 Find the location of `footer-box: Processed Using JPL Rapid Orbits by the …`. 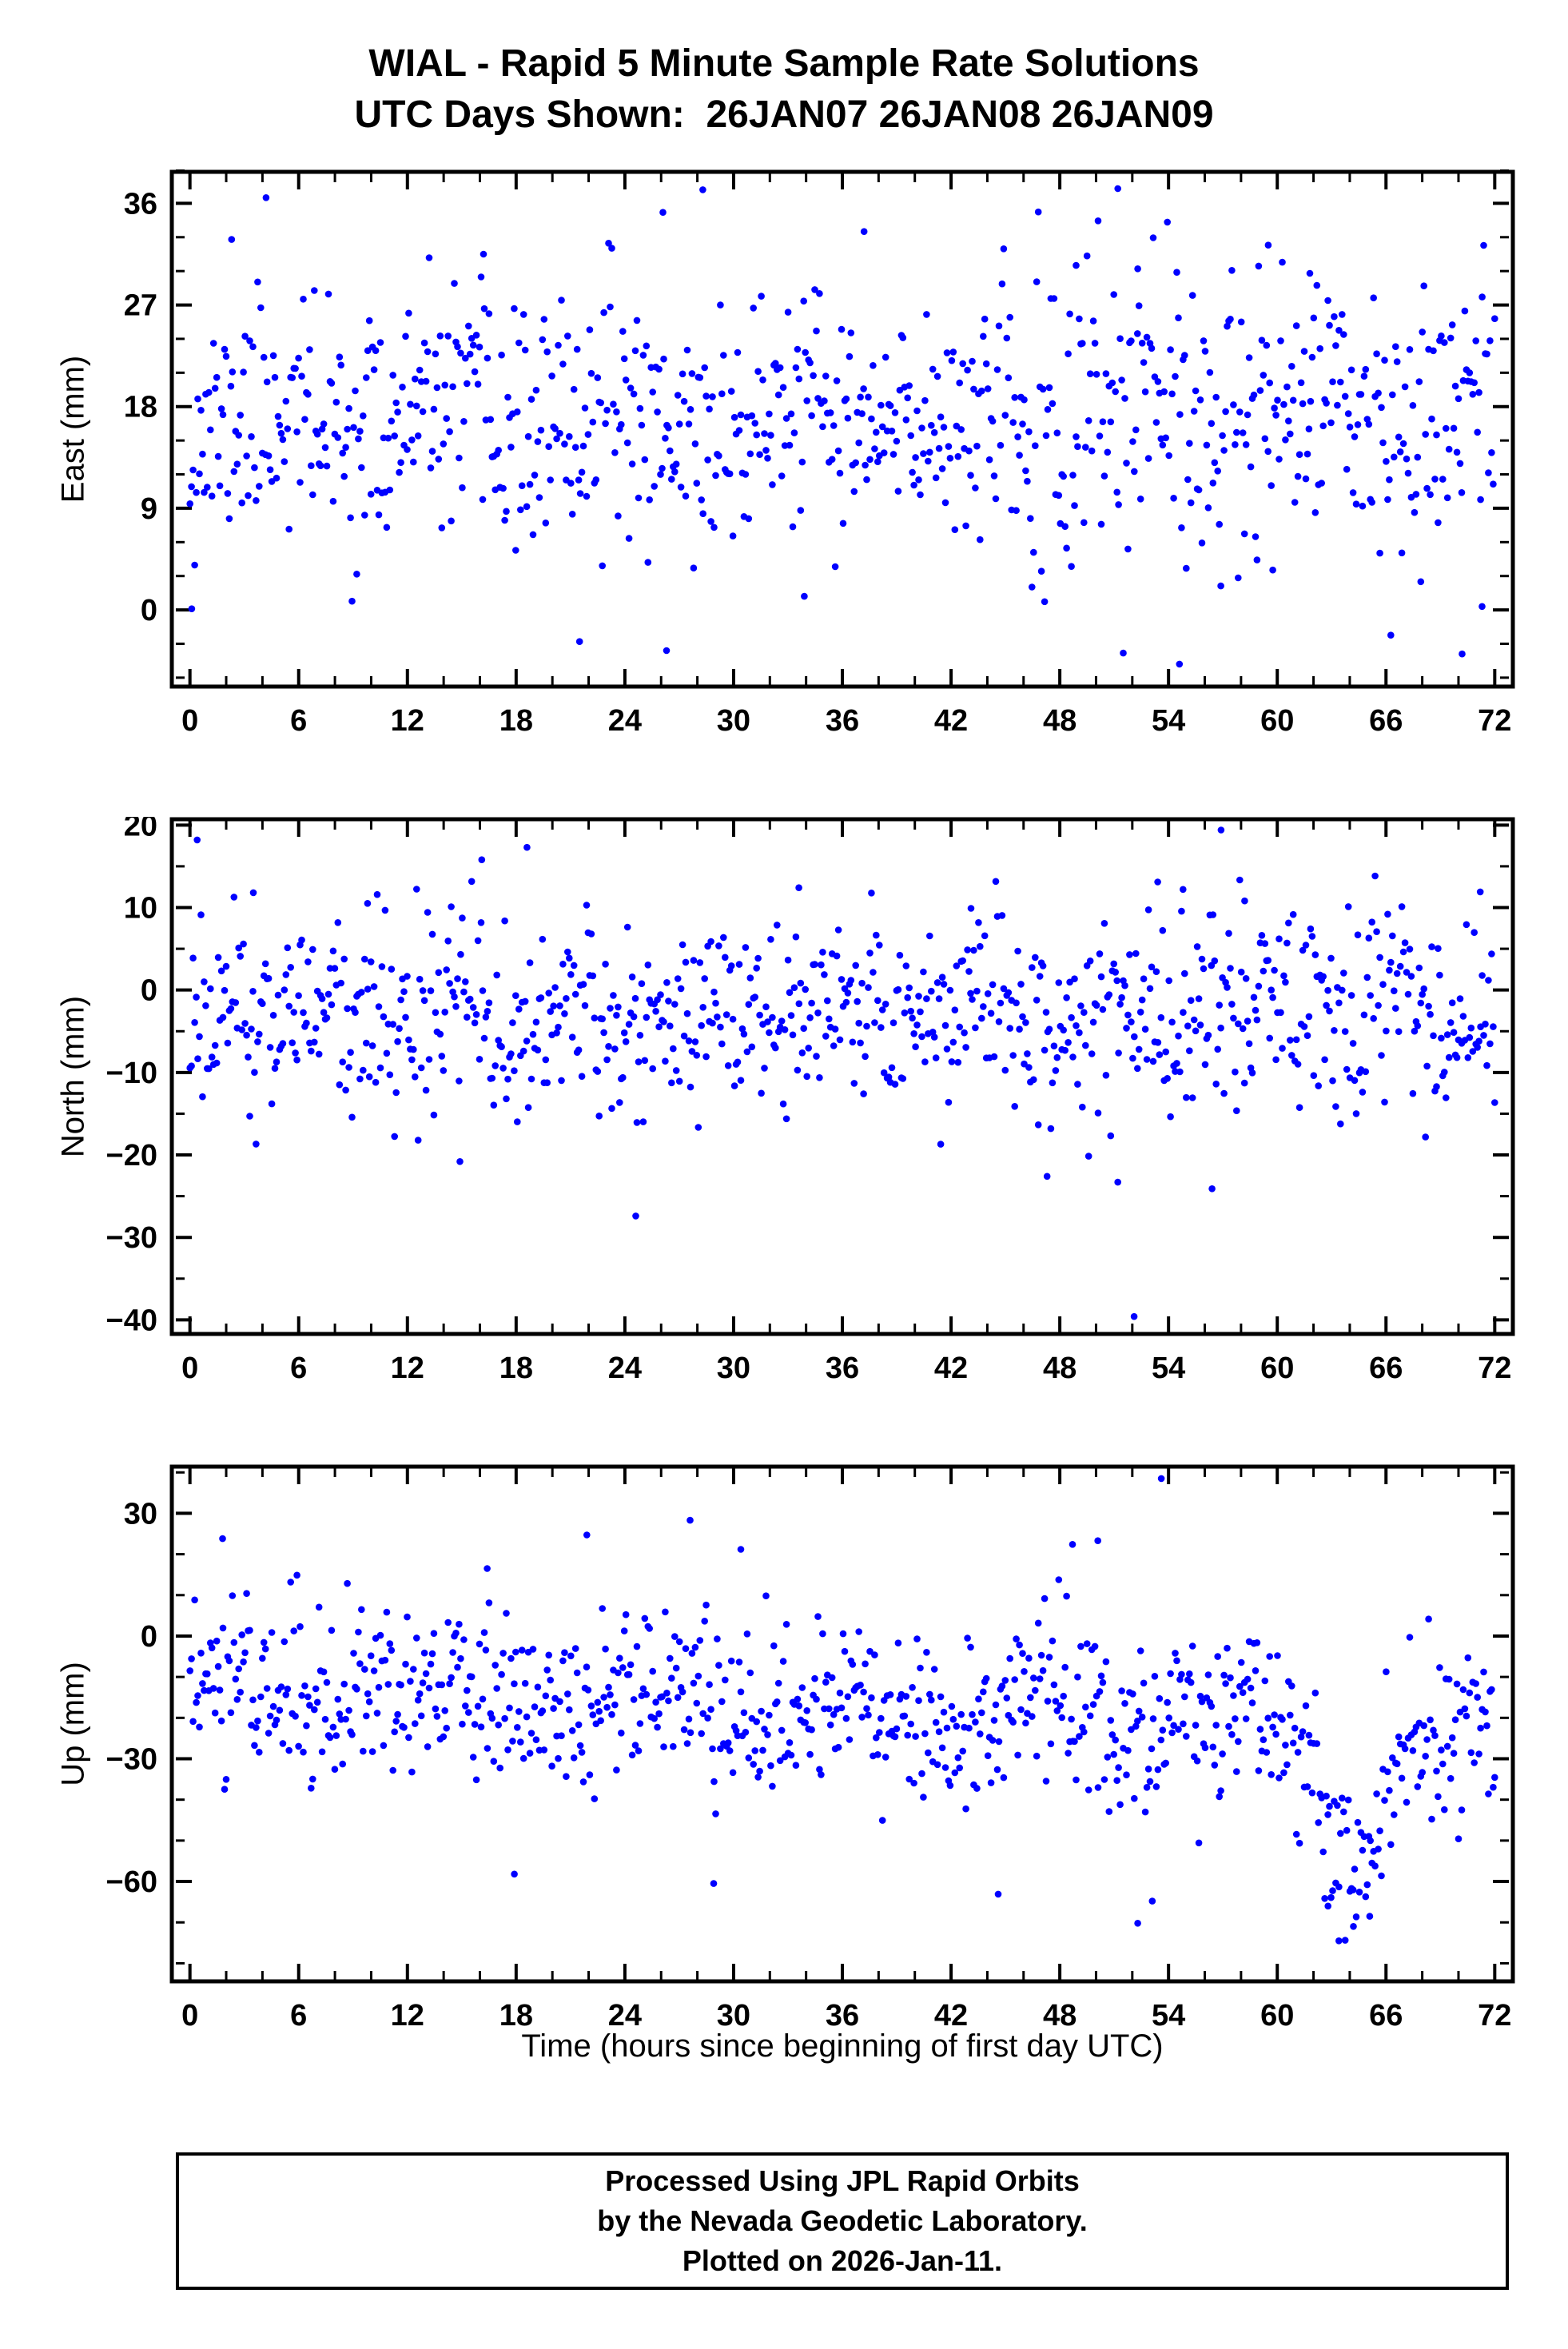

footer-box: Processed Using JPL Rapid Orbits by the … is located at coordinates (842, 2221).